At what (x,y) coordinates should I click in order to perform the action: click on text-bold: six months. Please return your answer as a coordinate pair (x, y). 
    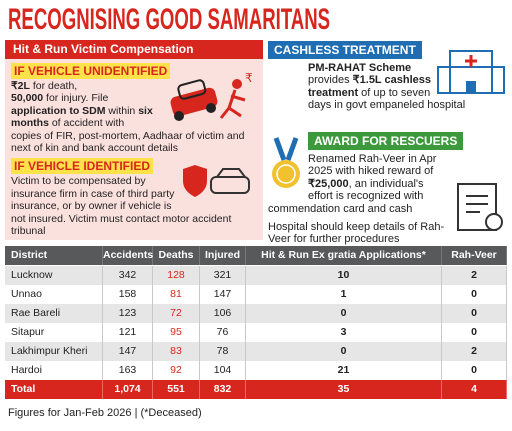
    Looking at the image, I should click on (82, 117).